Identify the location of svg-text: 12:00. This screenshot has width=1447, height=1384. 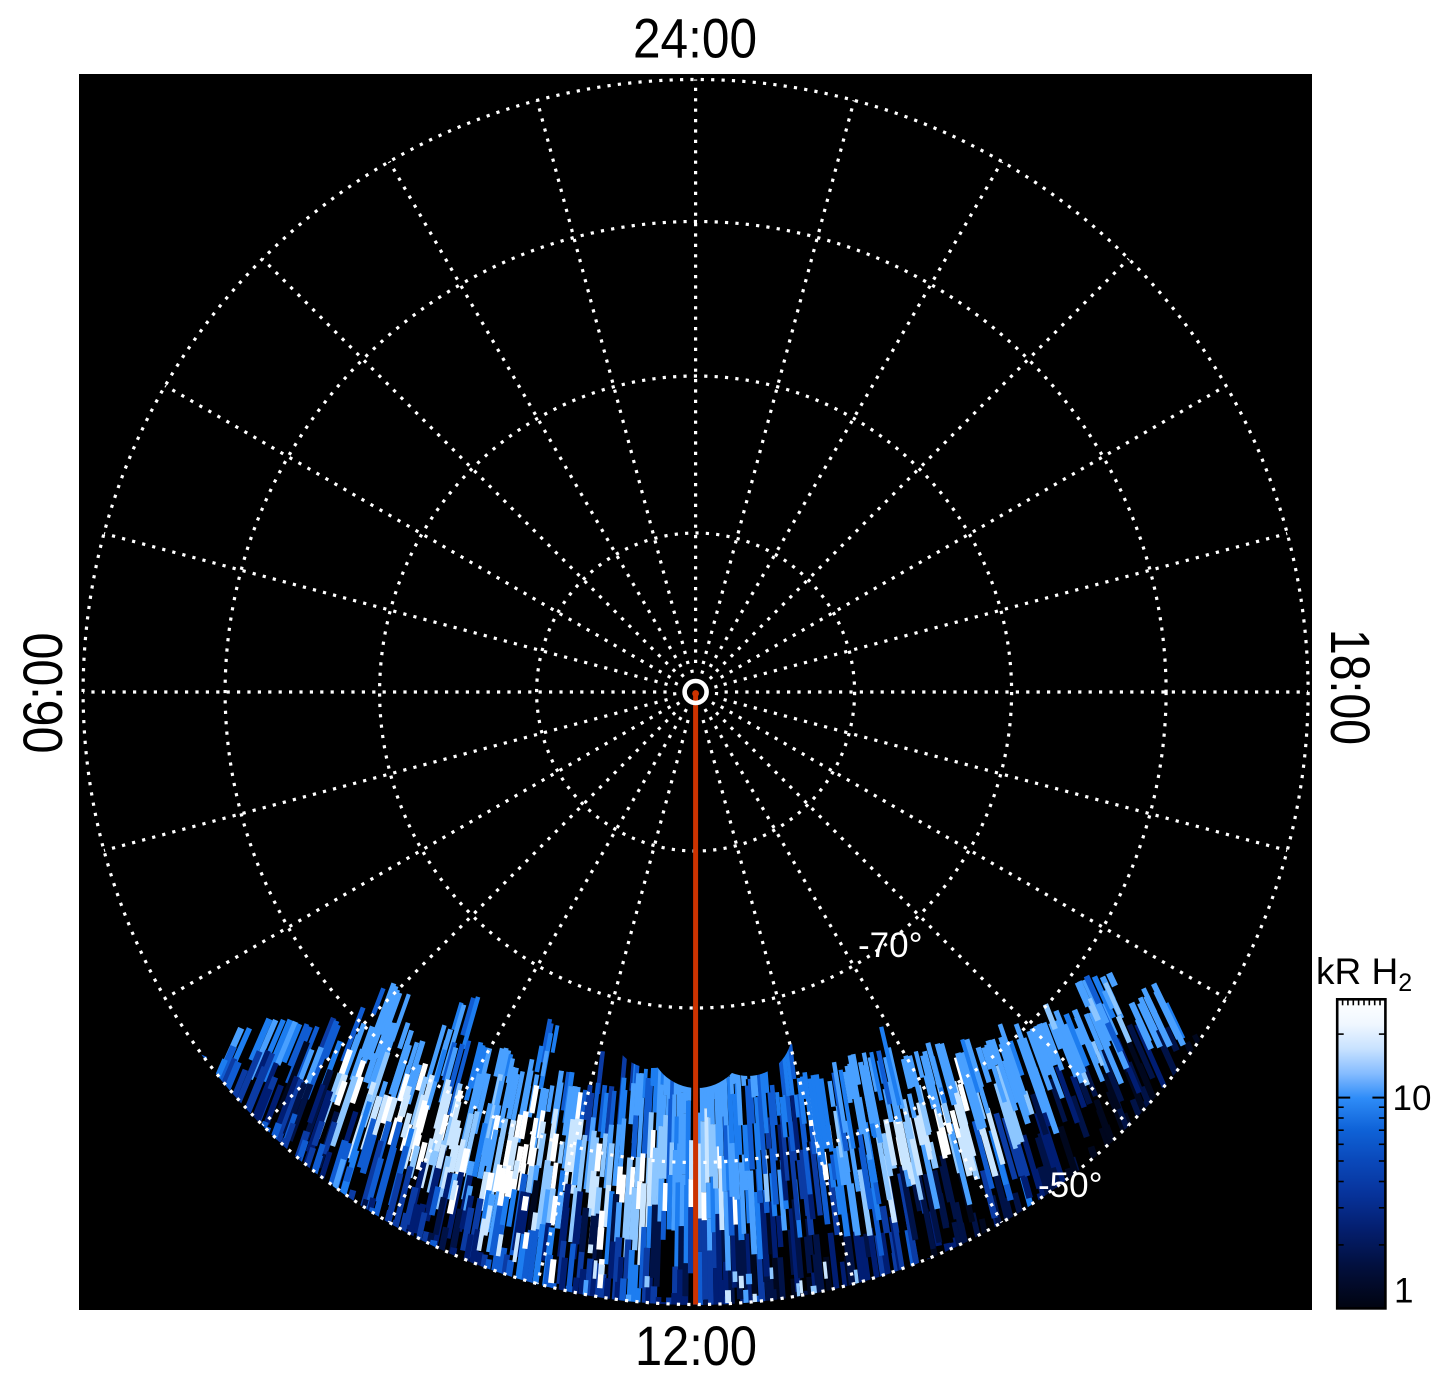
(696, 1345).